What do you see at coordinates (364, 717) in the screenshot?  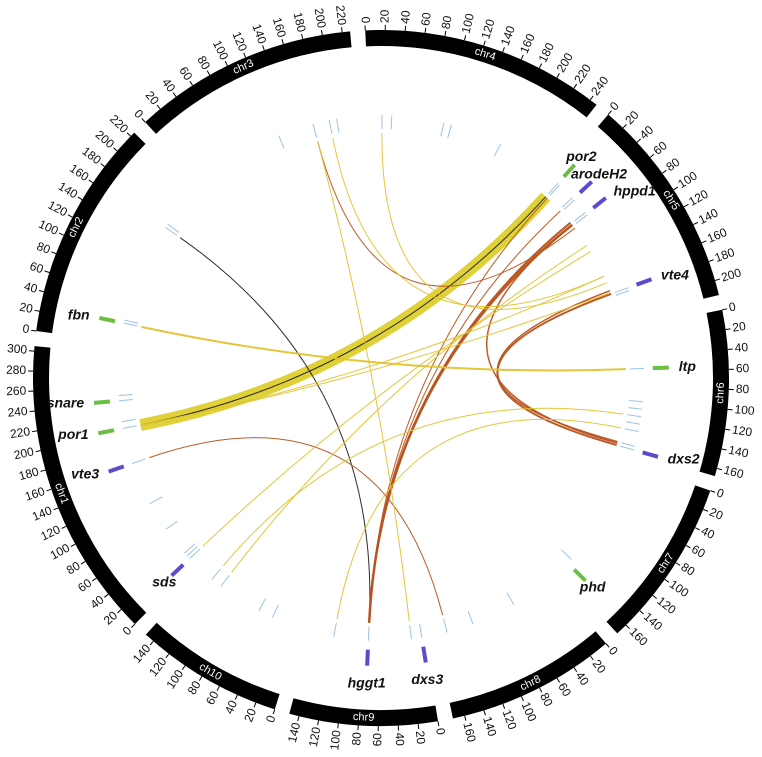 I see `chromosome-name: chr9` at bounding box center [364, 717].